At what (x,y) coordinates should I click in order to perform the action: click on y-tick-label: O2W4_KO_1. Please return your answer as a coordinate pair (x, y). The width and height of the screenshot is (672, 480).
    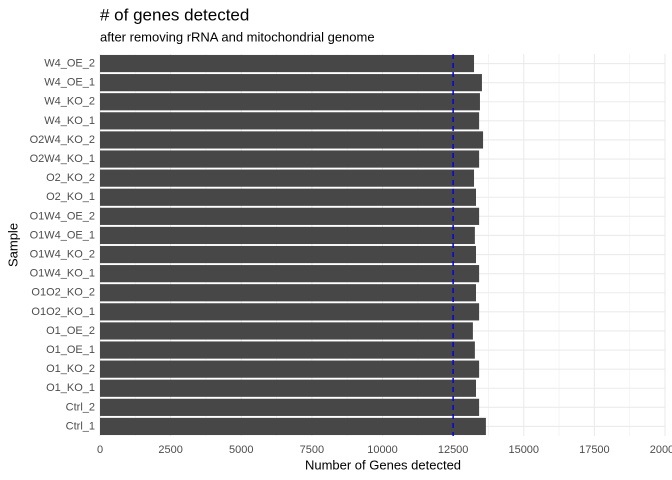
    Looking at the image, I should click on (62, 159).